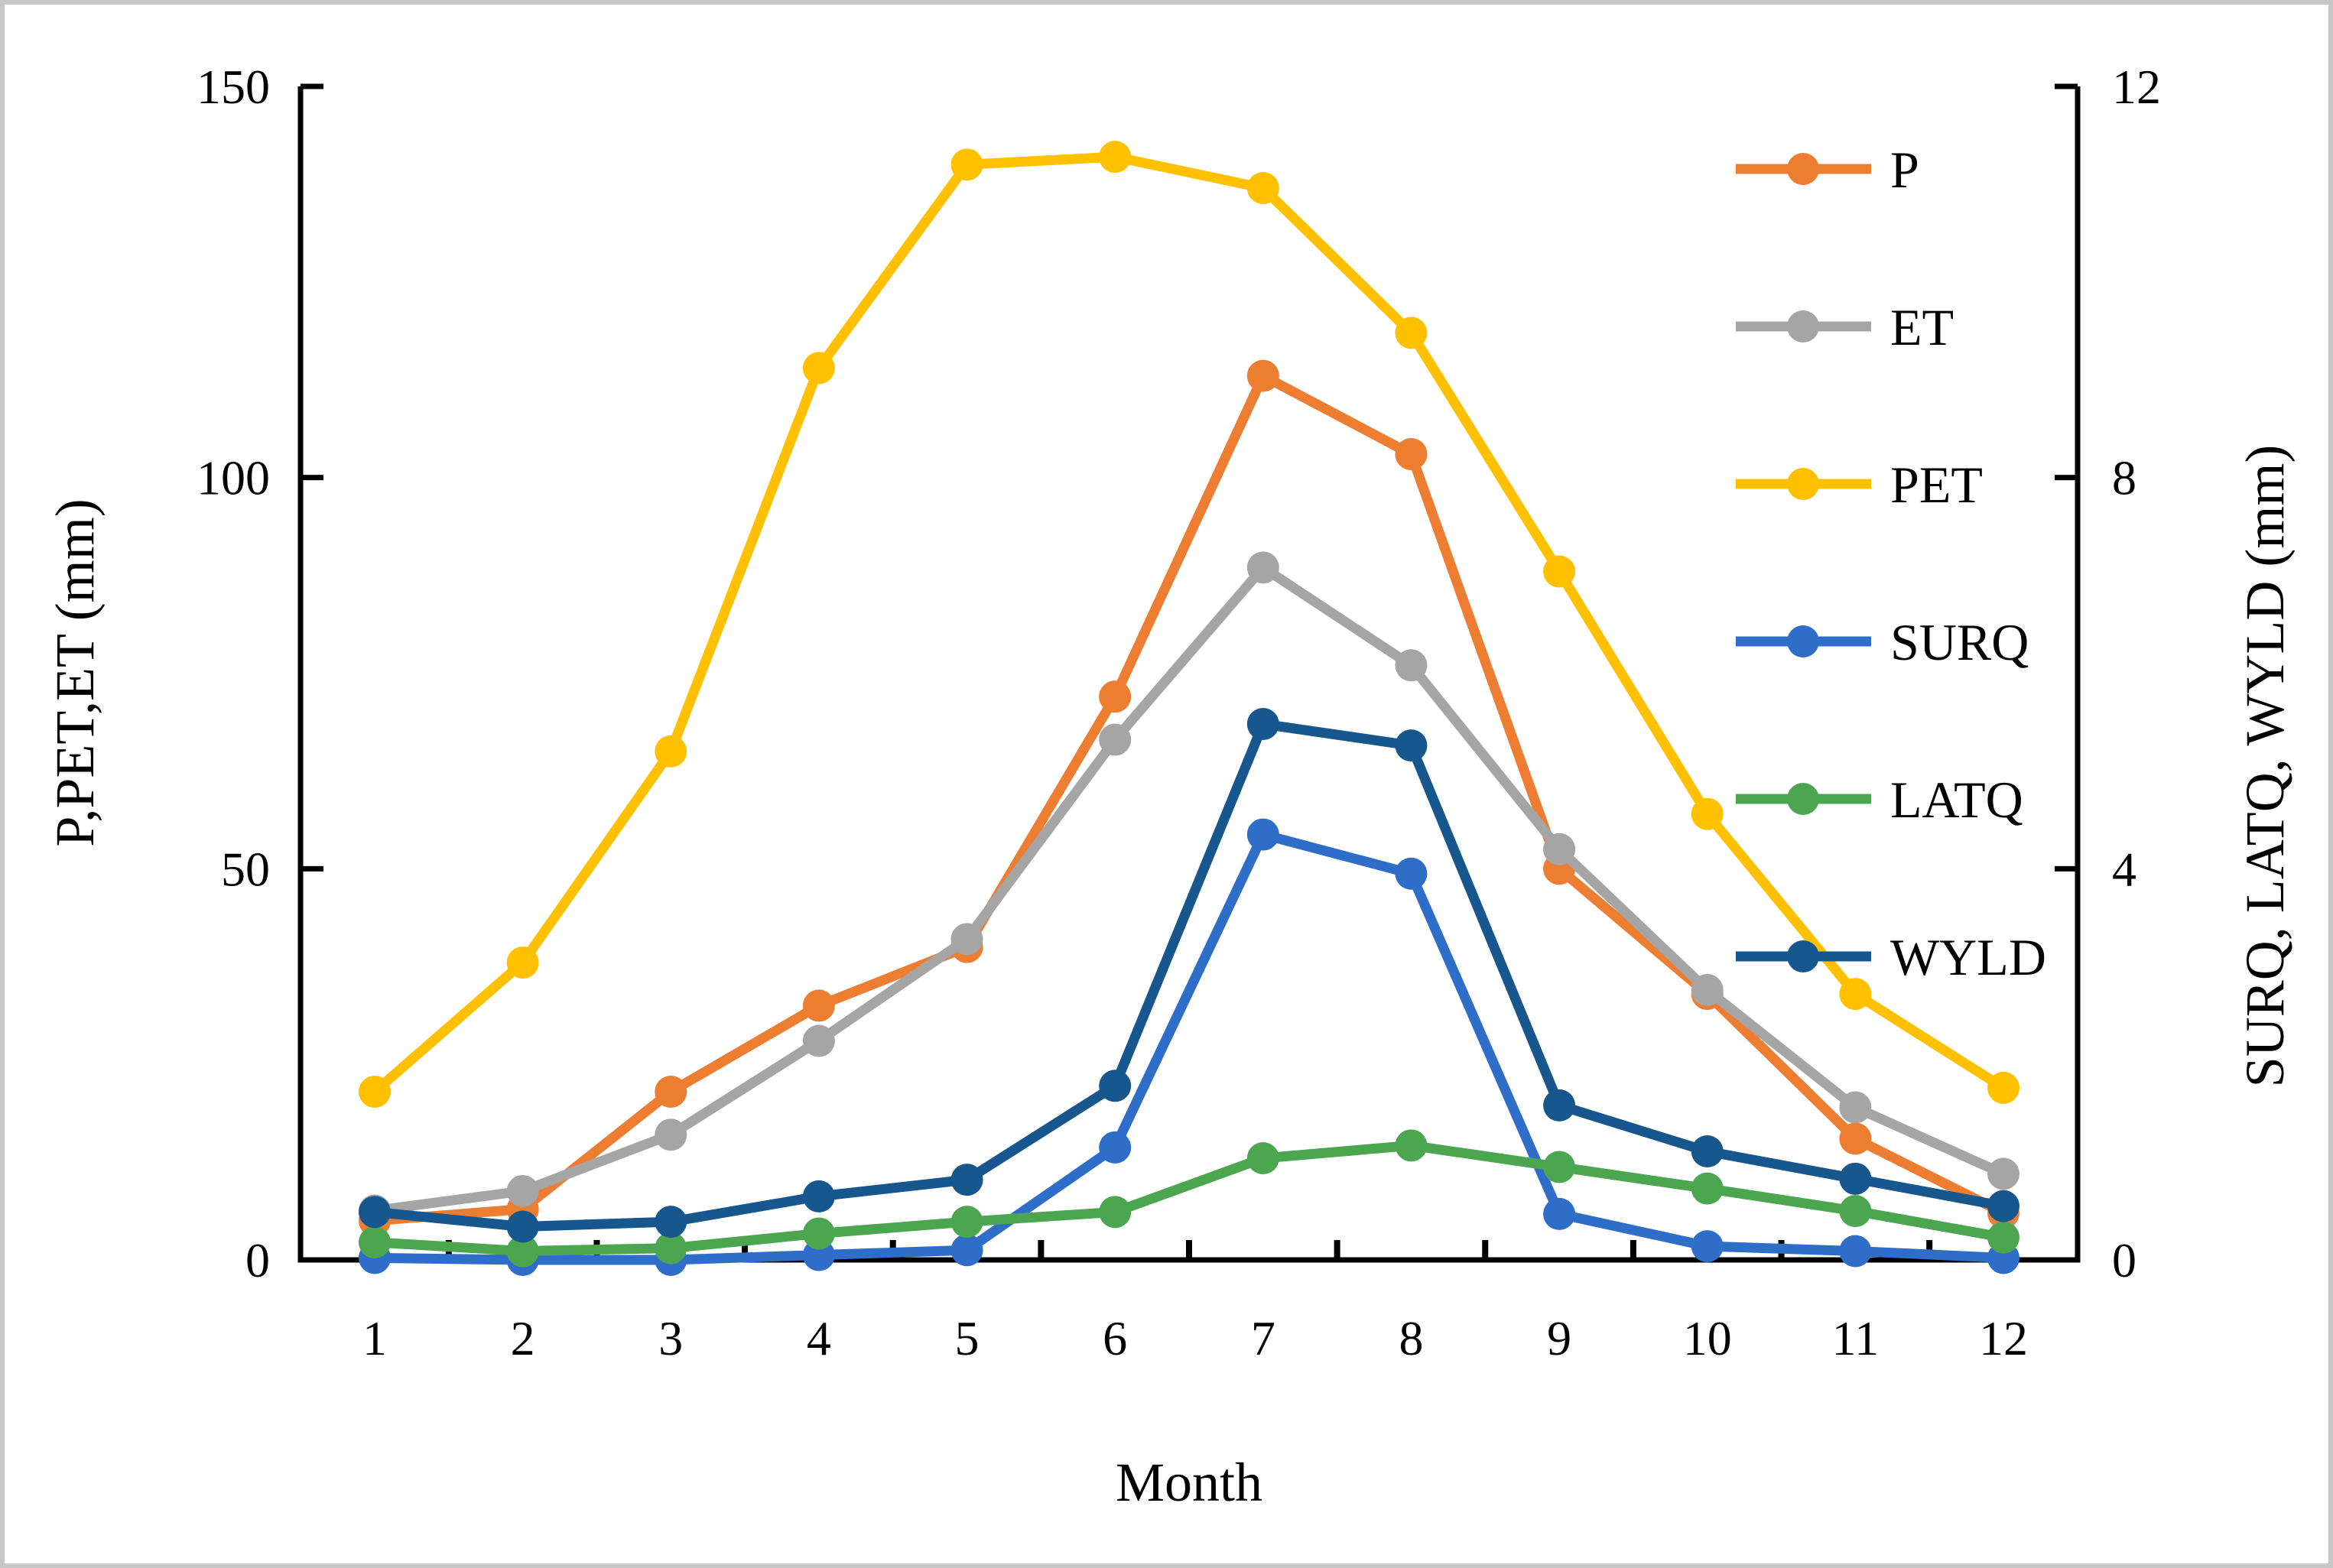 The height and width of the screenshot is (1568, 2333). What do you see at coordinates (2136, 87) in the screenshot?
I see `right-axis-tick-label: 12` at bounding box center [2136, 87].